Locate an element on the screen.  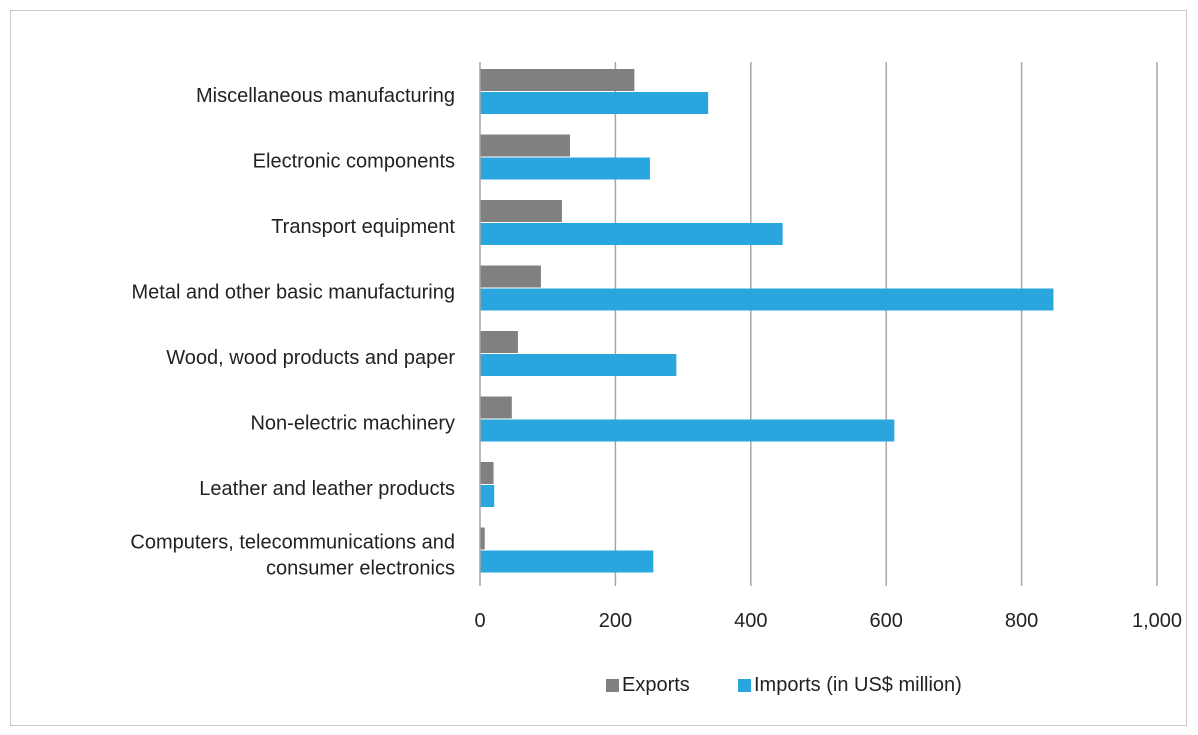
legend: Exports Imports (in US$ million) is located at coordinates (784, 685).